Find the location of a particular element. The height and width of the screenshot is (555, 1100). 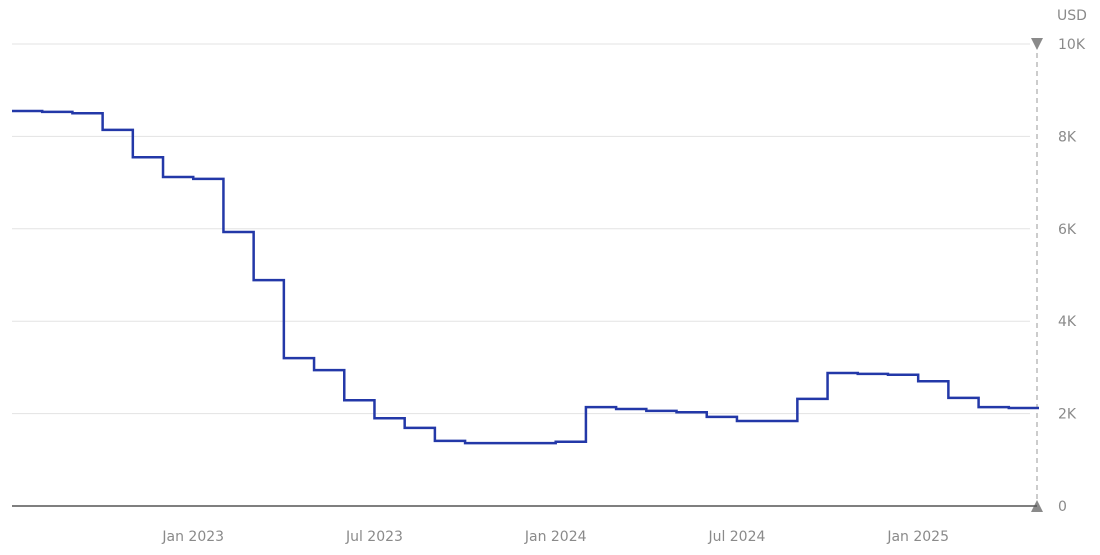

x-tick-label: Jan 2024 is located at coordinates (555, 537).